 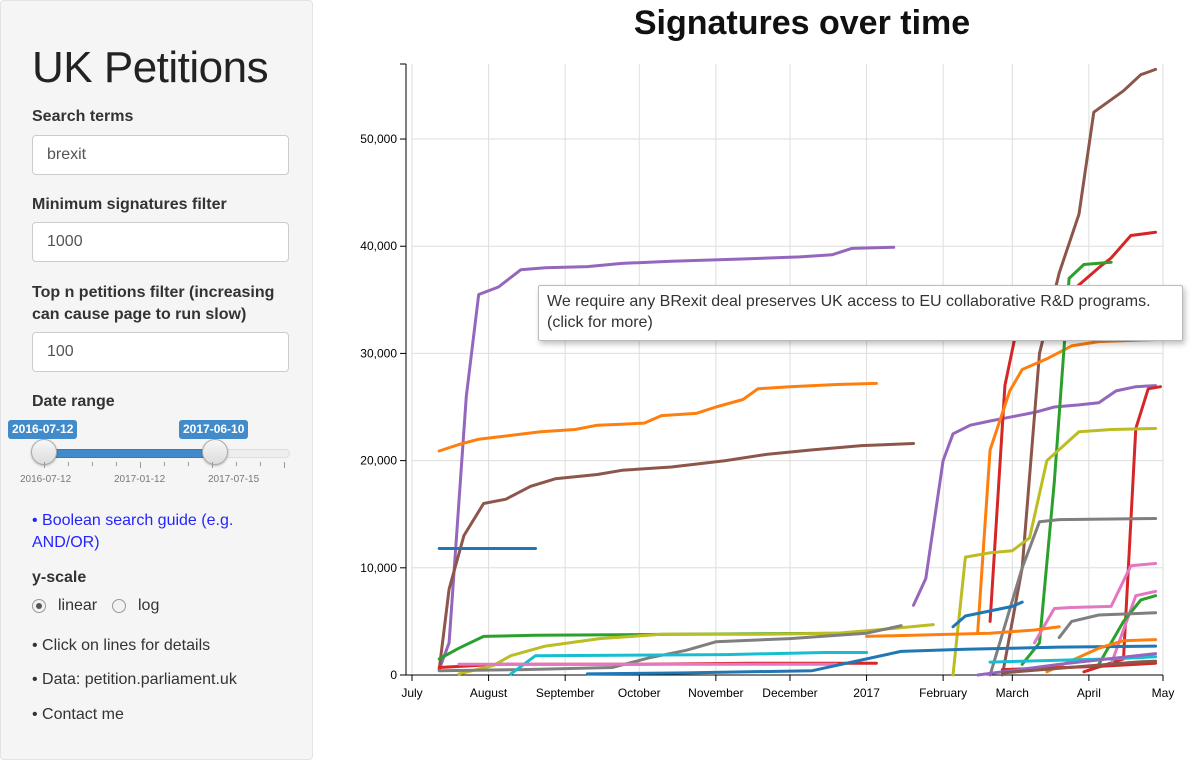 I want to click on radio-log-label: log, so click(x=149, y=605).